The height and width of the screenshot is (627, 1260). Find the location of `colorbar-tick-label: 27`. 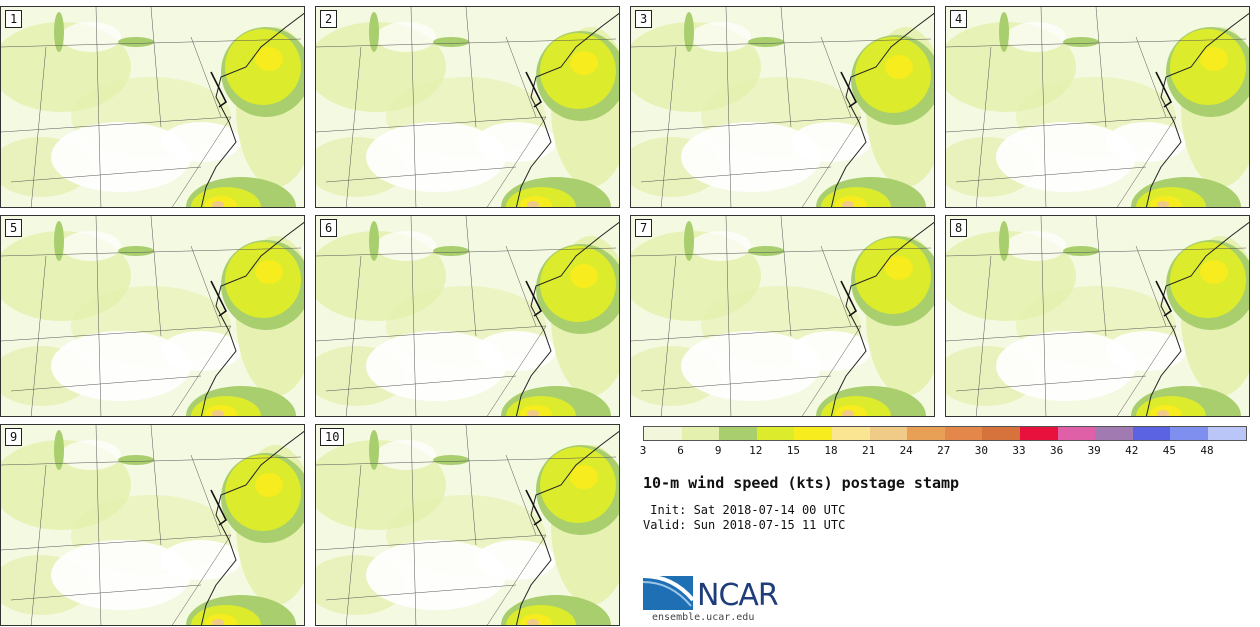

colorbar-tick-label: 27 is located at coordinates (944, 450).